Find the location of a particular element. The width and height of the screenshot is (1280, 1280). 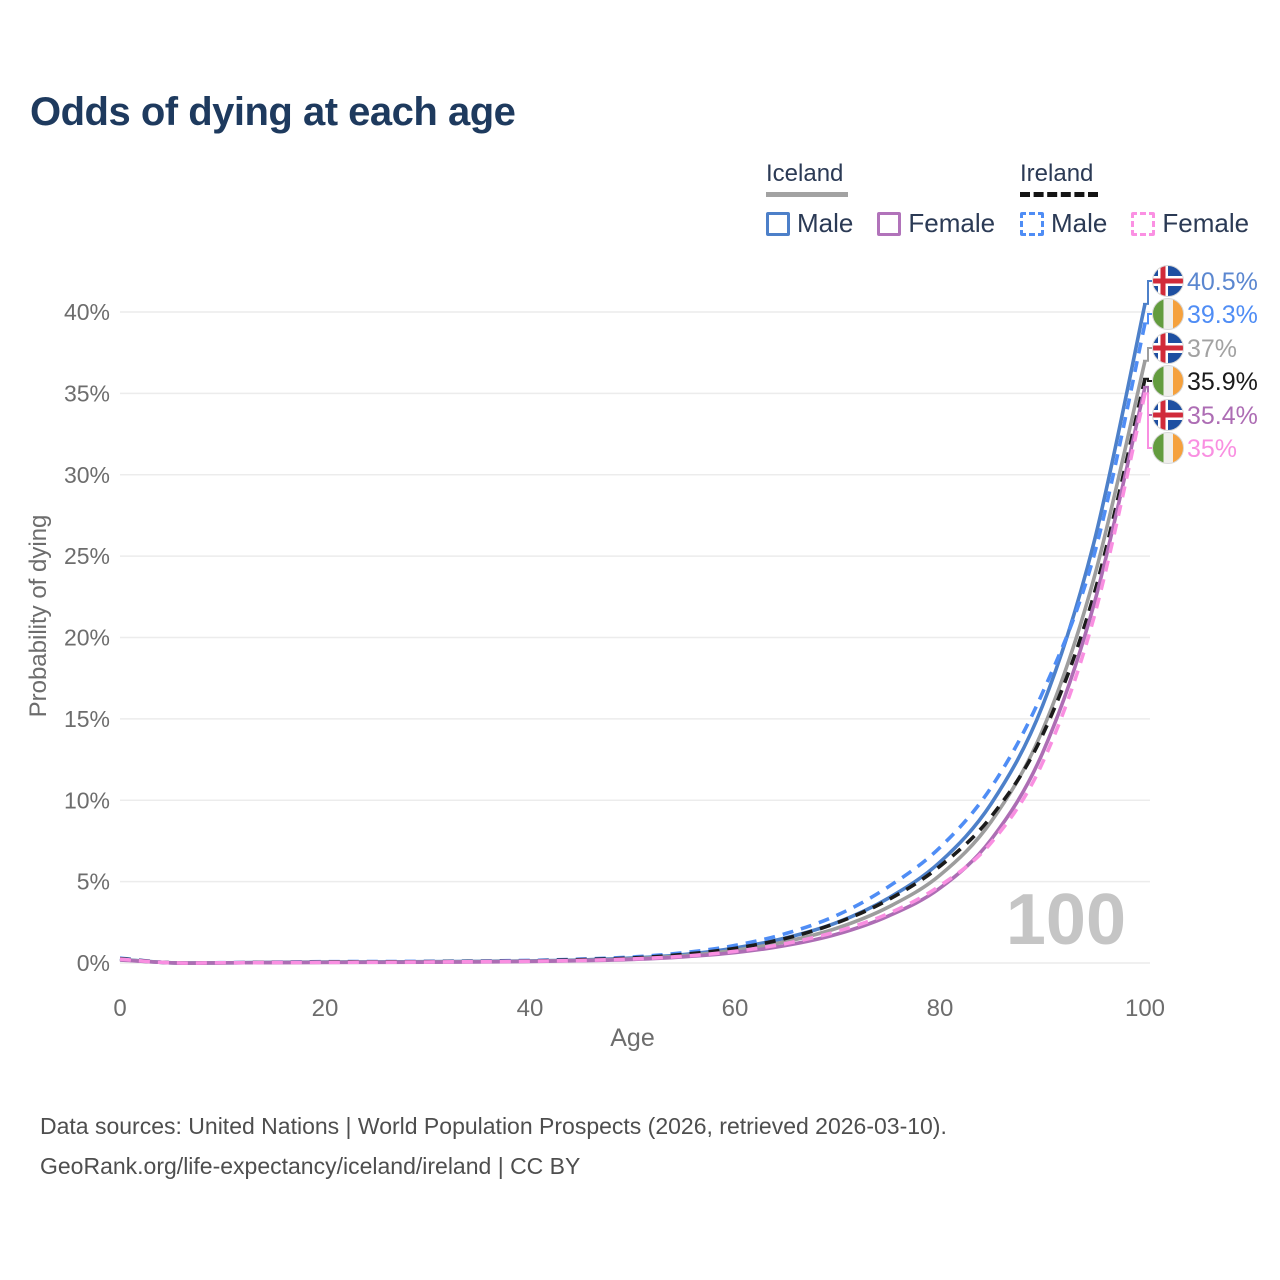

legend-label-iceland-male: Male is located at coordinates (825, 223).